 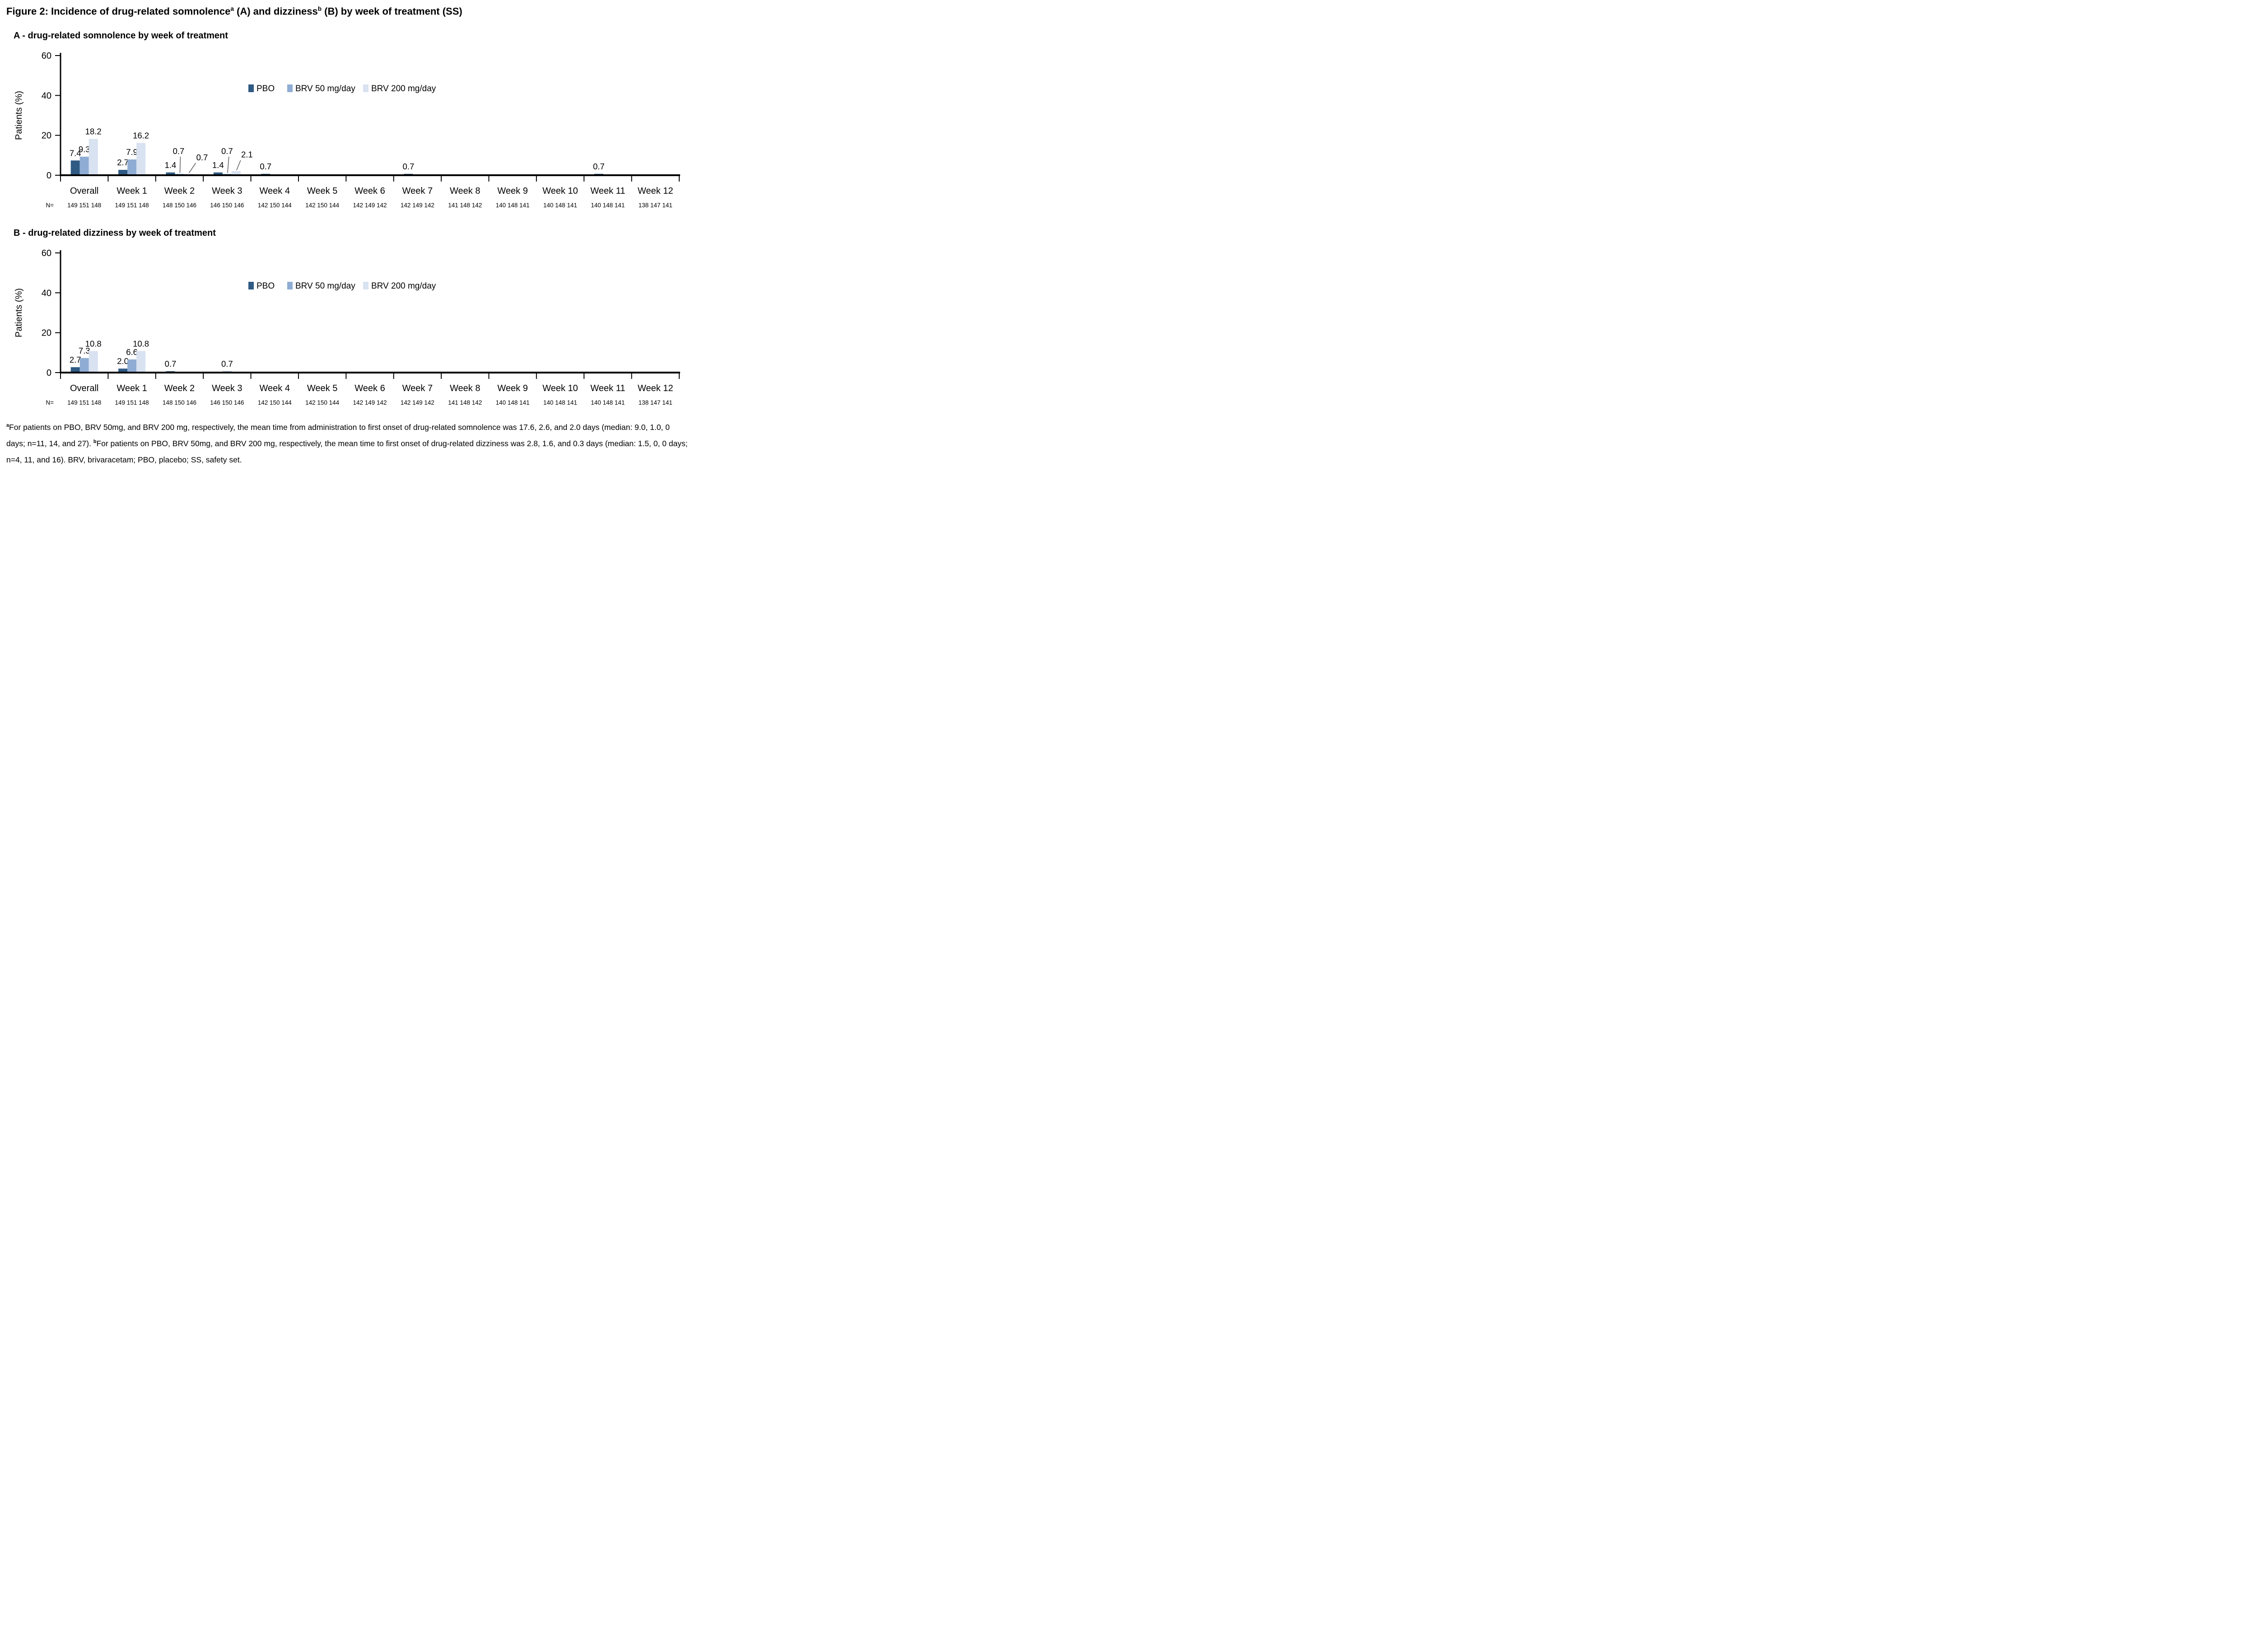 I want to click on category-label: Week 1, so click(x=132, y=191).